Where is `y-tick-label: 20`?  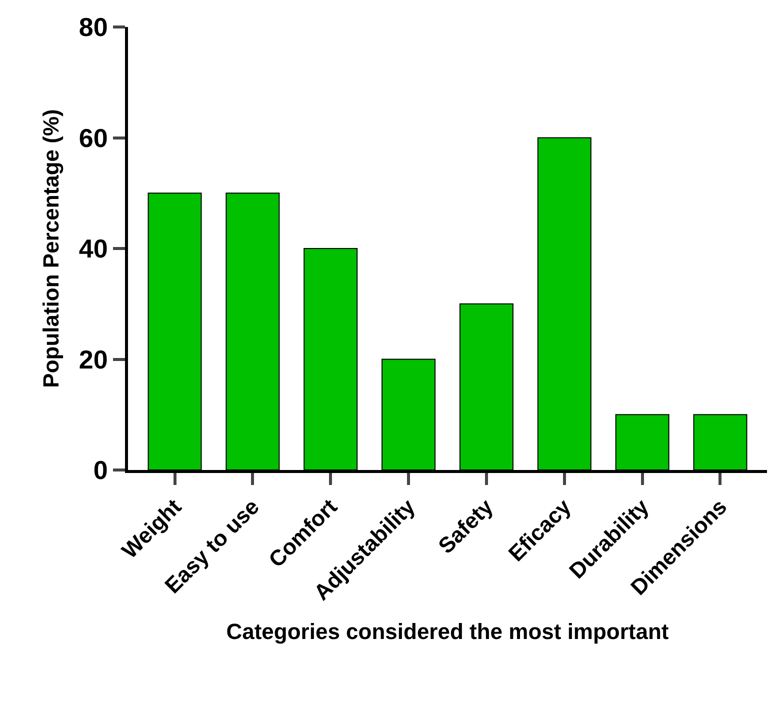 y-tick-label: 20 is located at coordinates (93, 359).